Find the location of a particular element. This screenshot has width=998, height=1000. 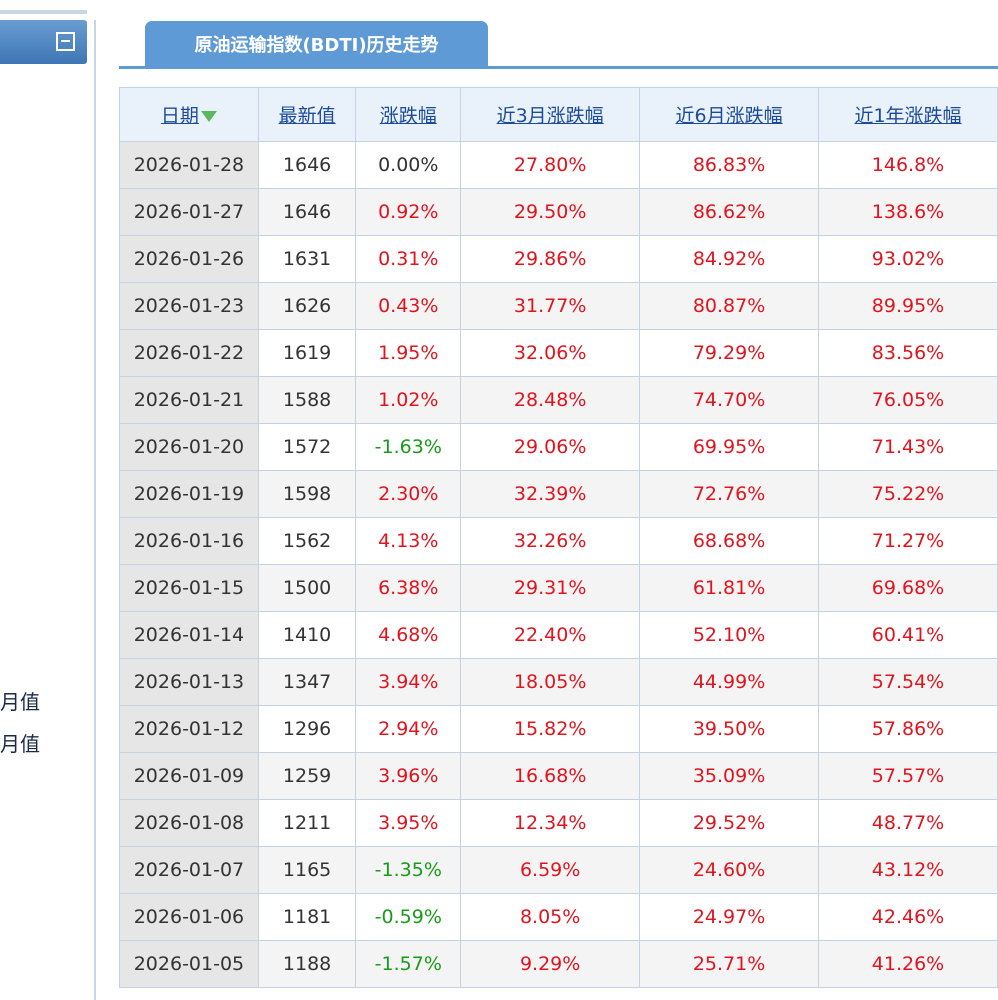

cell-date: 2026-01-27 is located at coordinates (189, 212).